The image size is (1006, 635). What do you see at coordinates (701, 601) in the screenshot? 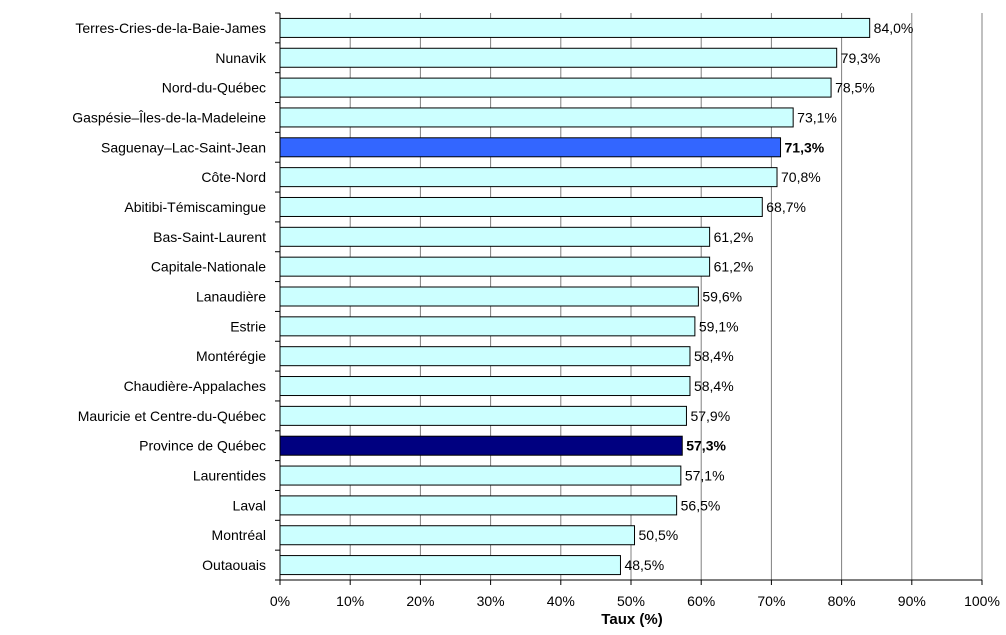
I see `x-tick-label: 60%` at bounding box center [701, 601].